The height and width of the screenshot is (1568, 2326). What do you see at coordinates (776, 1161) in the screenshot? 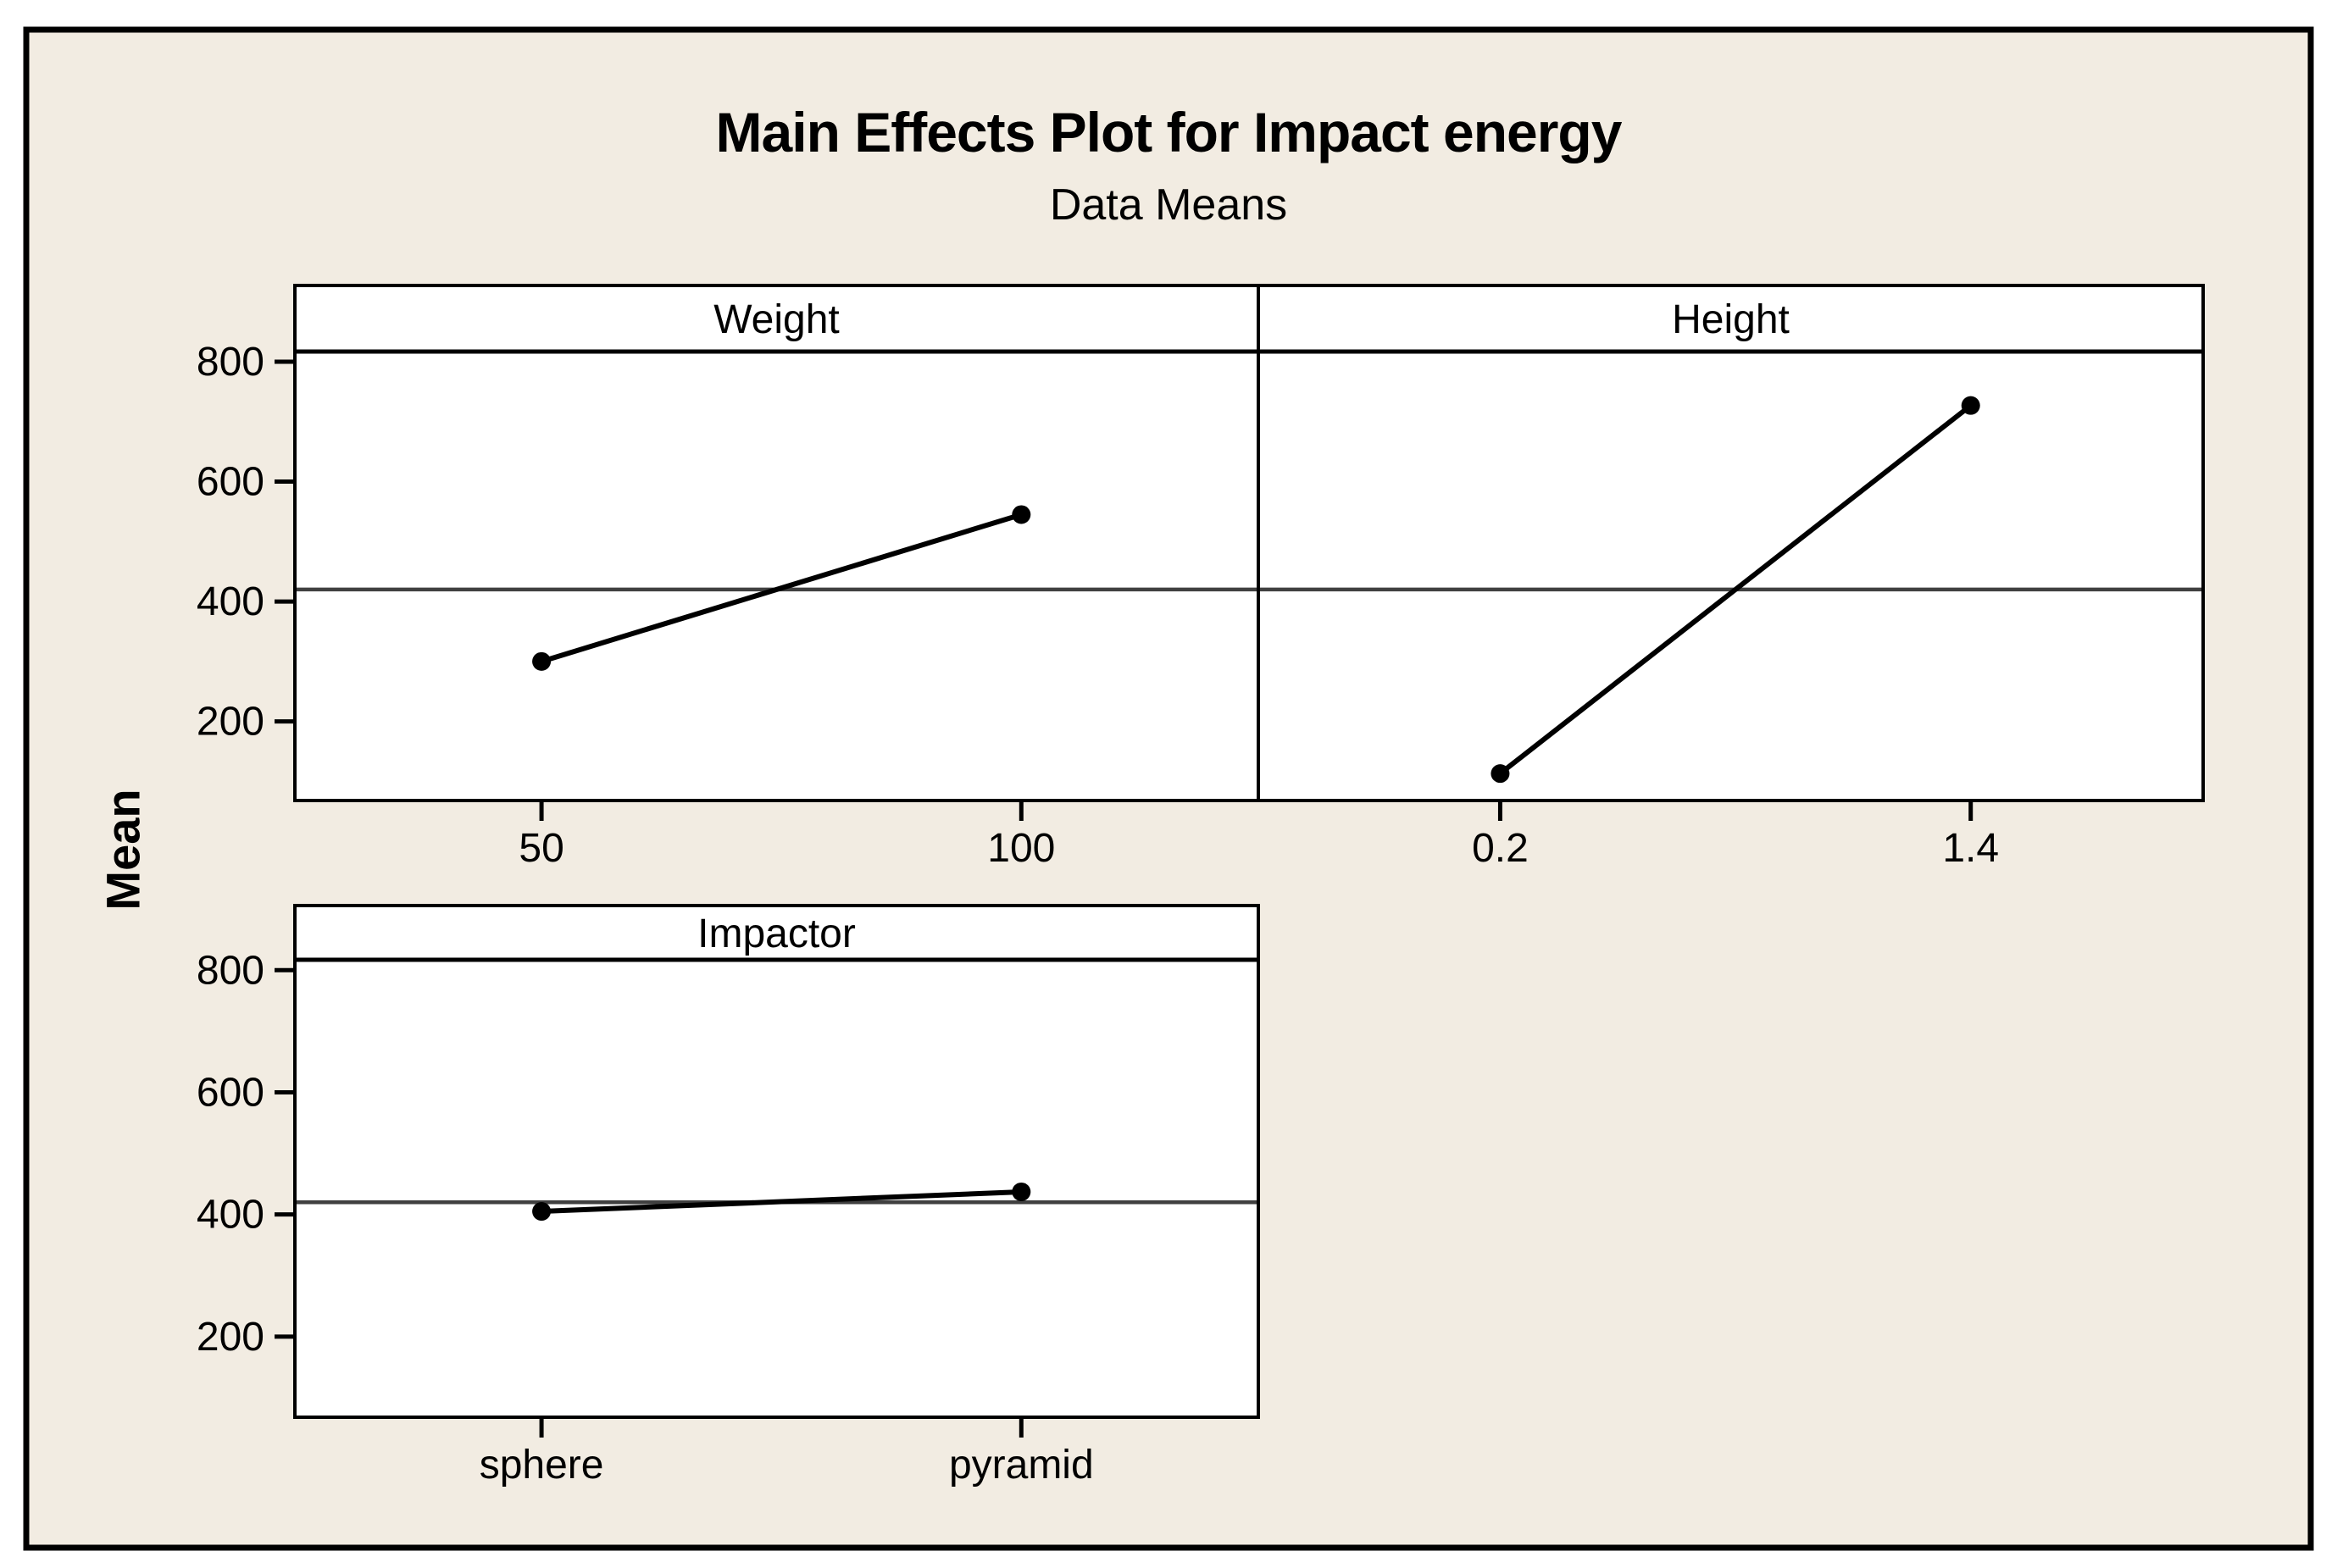
I see `panel-impactor` at bounding box center [776, 1161].